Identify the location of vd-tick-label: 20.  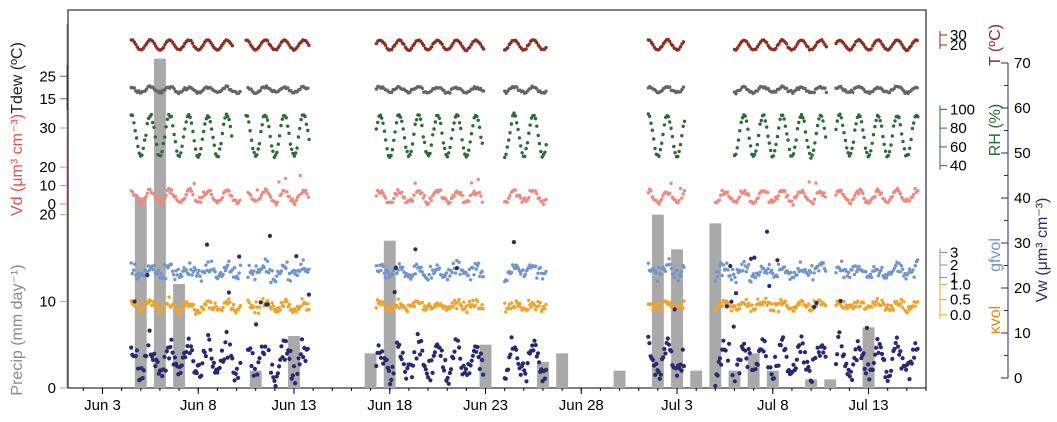
(47, 167).